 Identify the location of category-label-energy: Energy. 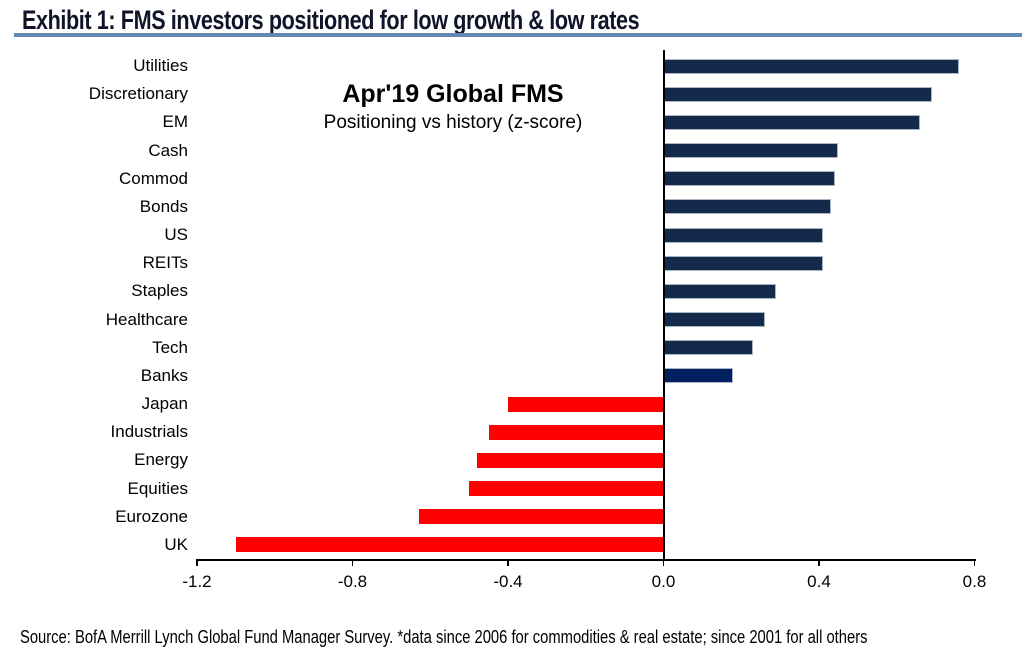
(161, 460).